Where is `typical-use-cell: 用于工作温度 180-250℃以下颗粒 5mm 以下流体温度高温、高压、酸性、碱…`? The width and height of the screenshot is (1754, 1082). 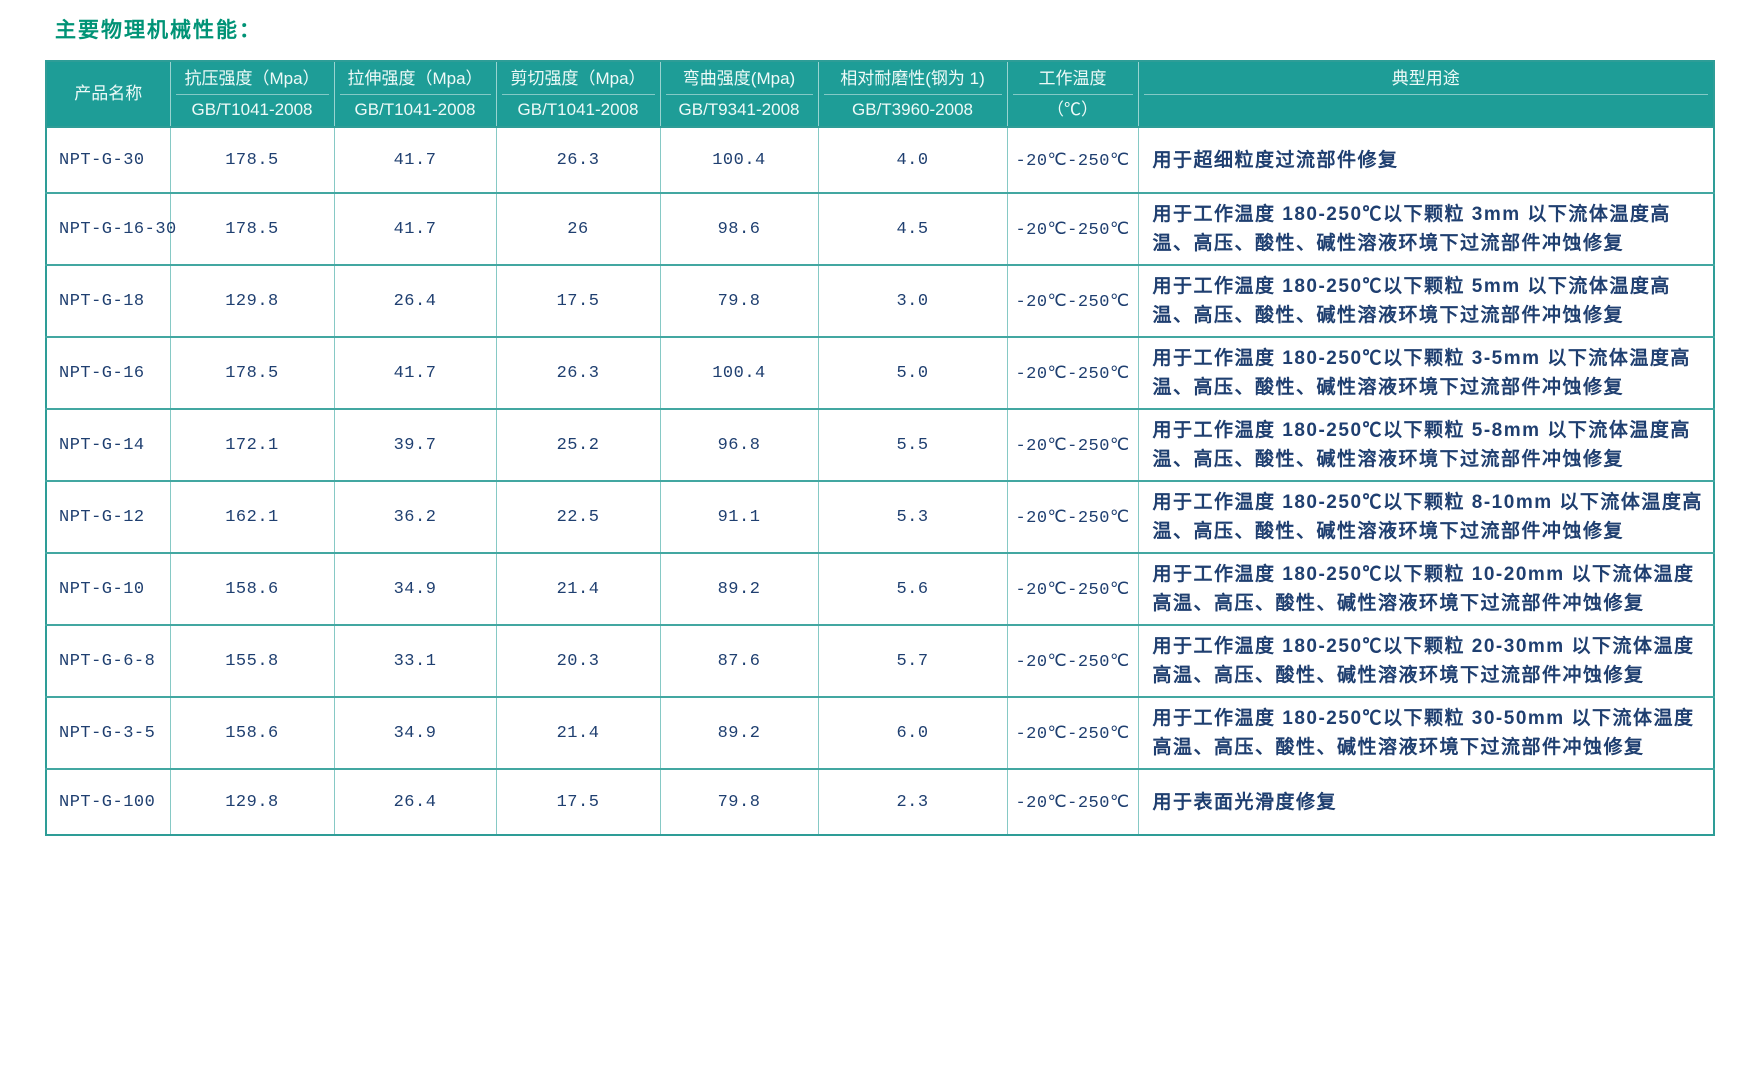 typical-use-cell: 用于工作温度 180-250℃以下颗粒 5mm 以下流体温度高温、高压、酸性、碱… is located at coordinates (1425, 300).